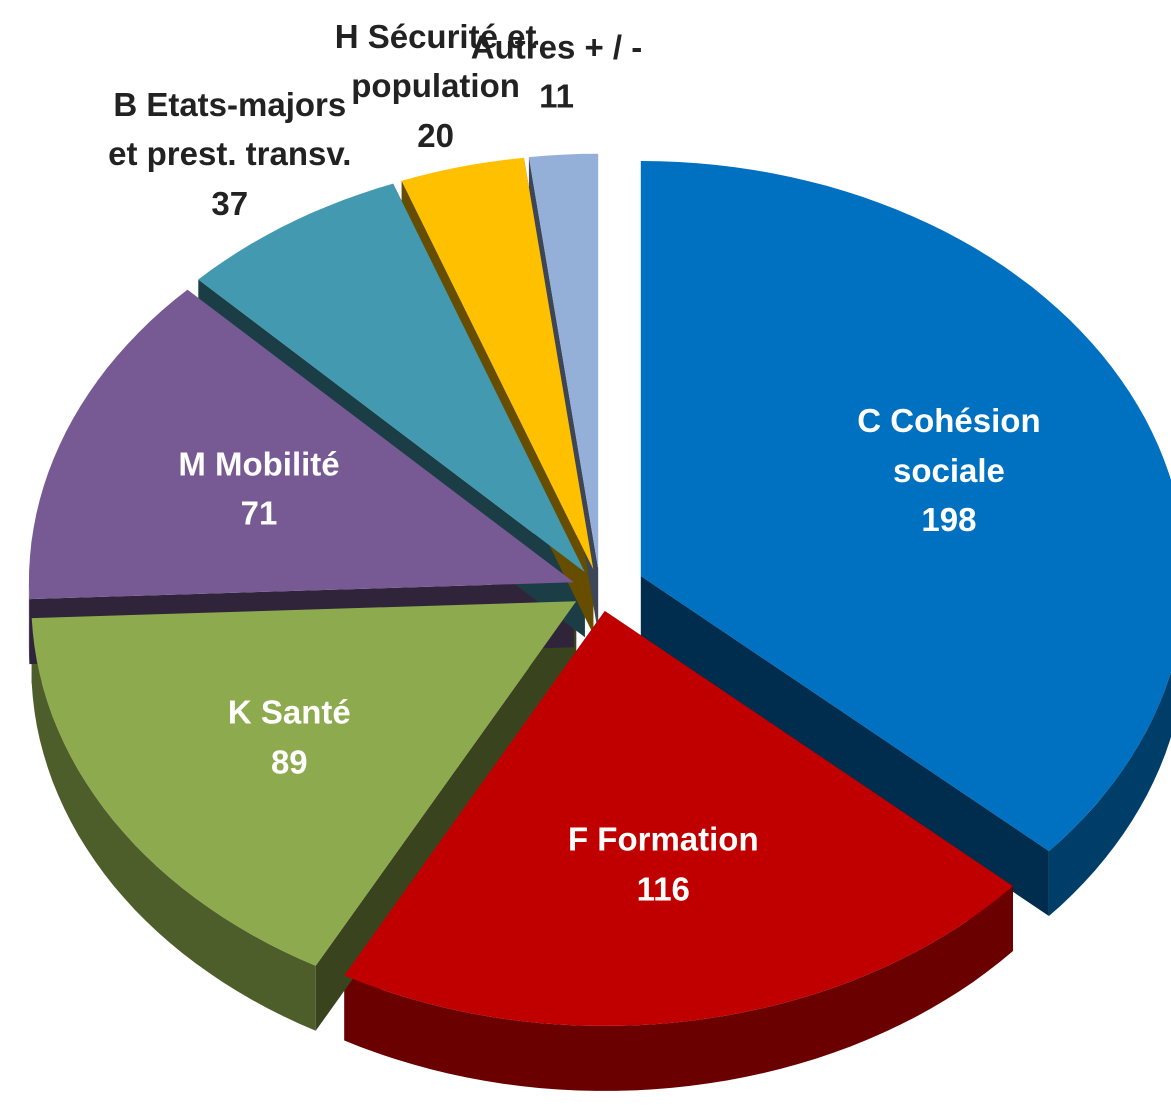 The width and height of the screenshot is (1171, 1109). I want to click on value-label: 20, so click(435, 135).